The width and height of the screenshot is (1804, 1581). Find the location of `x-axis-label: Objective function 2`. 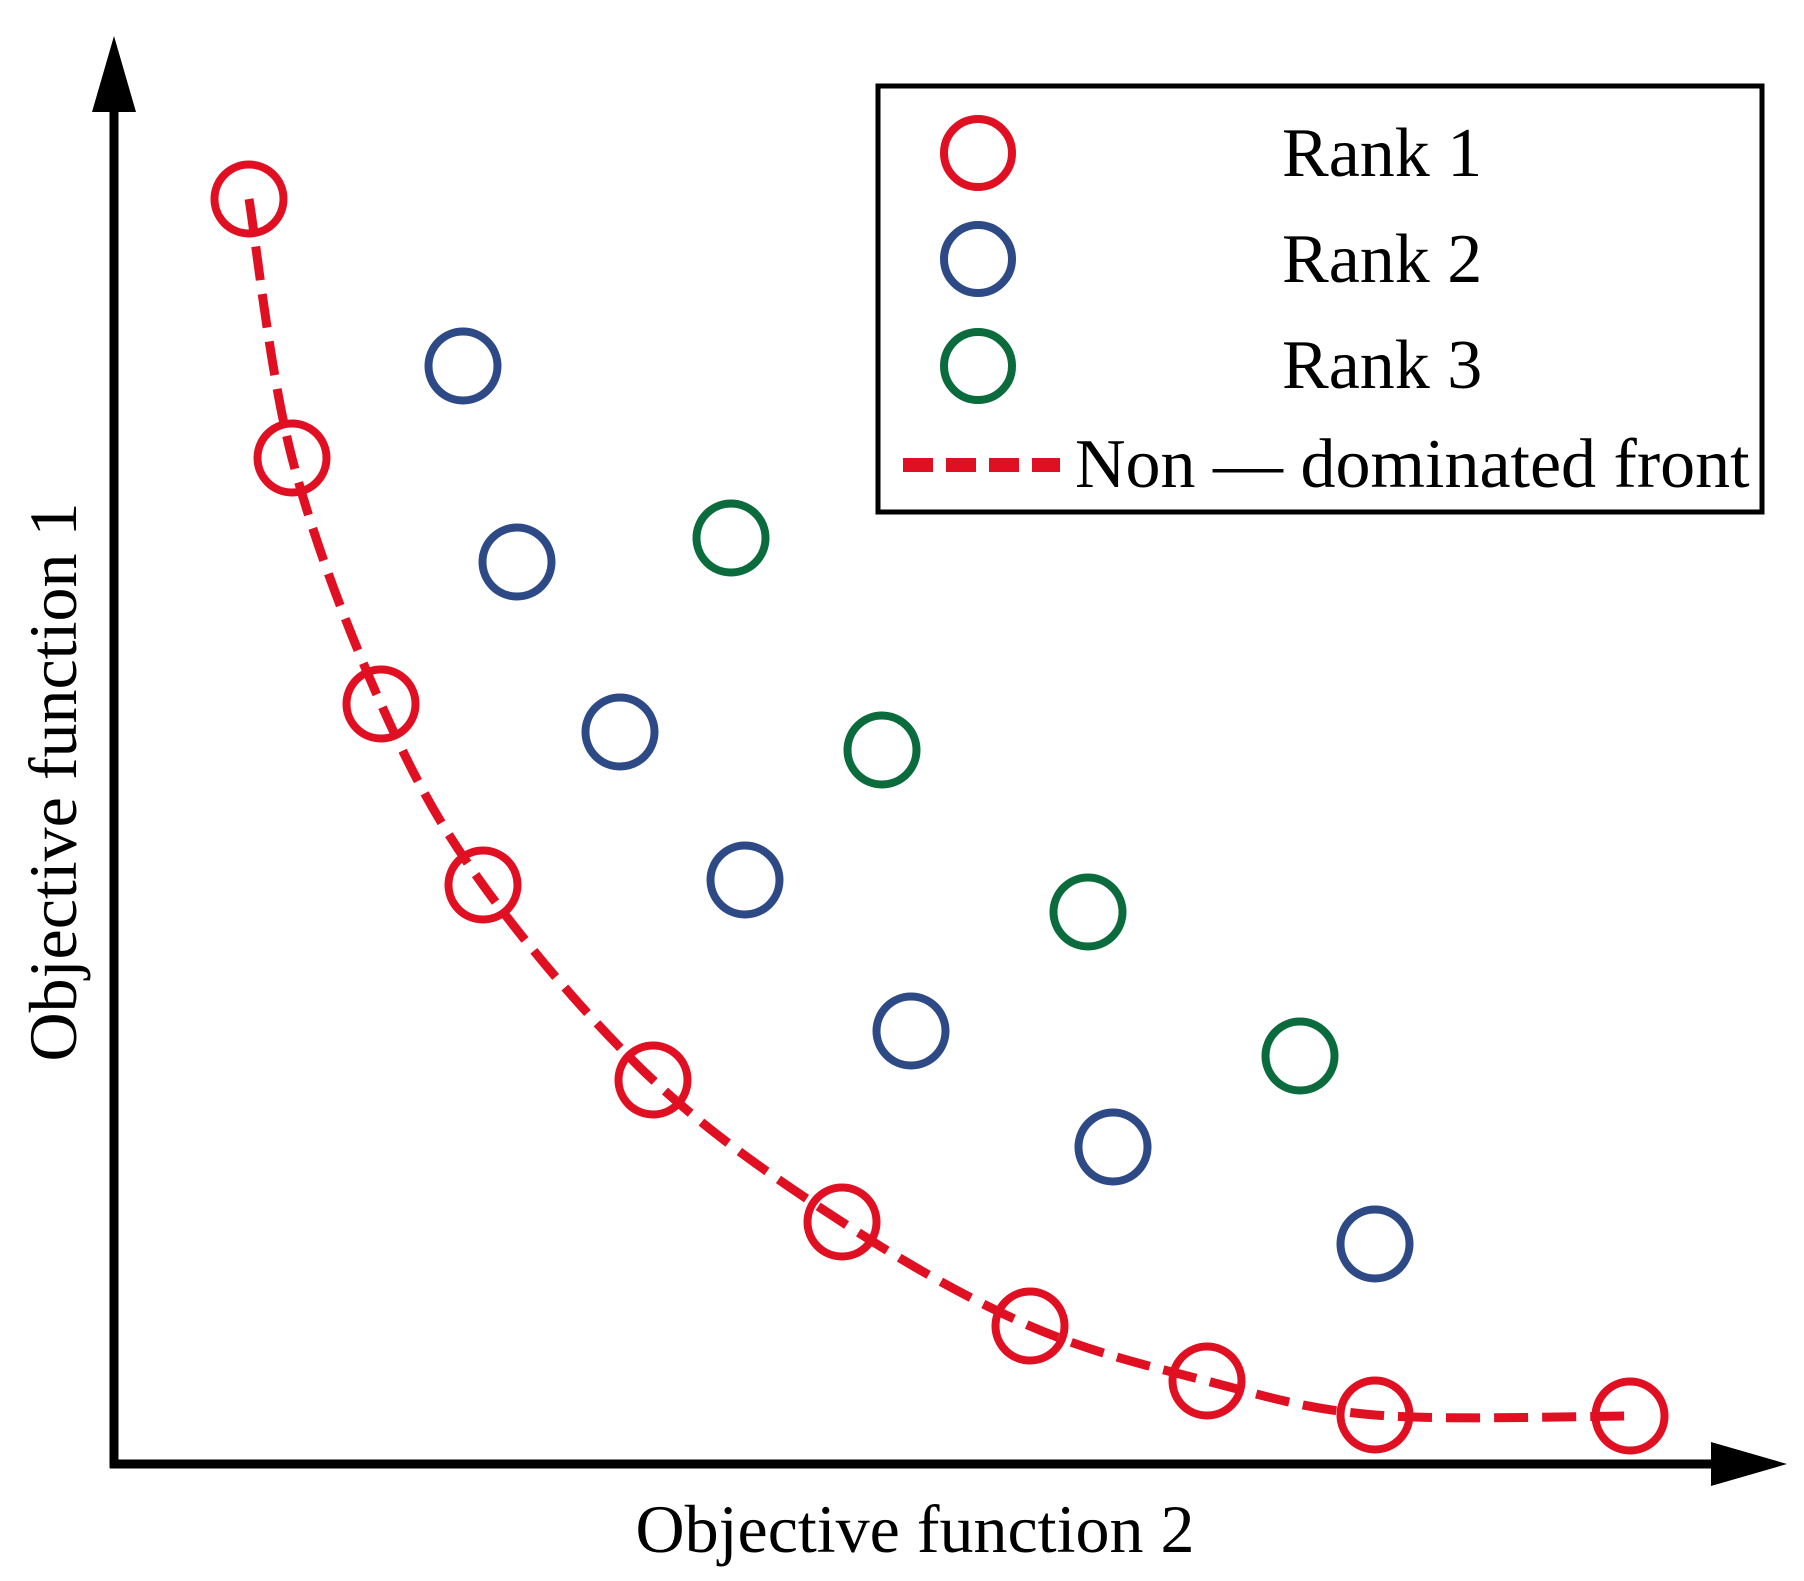

x-axis-label: Objective function 2 is located at coordinates (915, 1529).